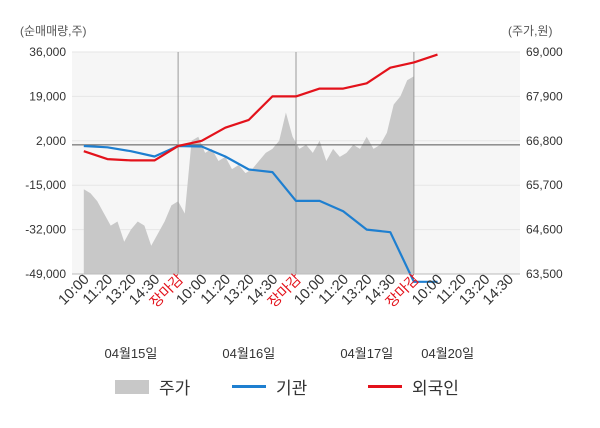  Describe the element at coordinates (249, 386) in the screenshot. I see `legend-swatch-institution` at that location.